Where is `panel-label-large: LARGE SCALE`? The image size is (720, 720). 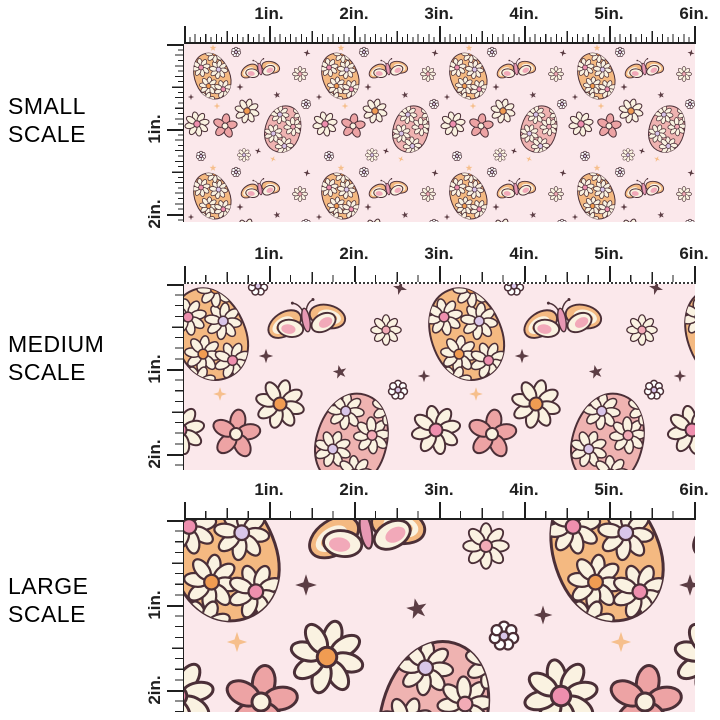 panel-label-large: LARGE SCALE is located at coordinates (48, 600).